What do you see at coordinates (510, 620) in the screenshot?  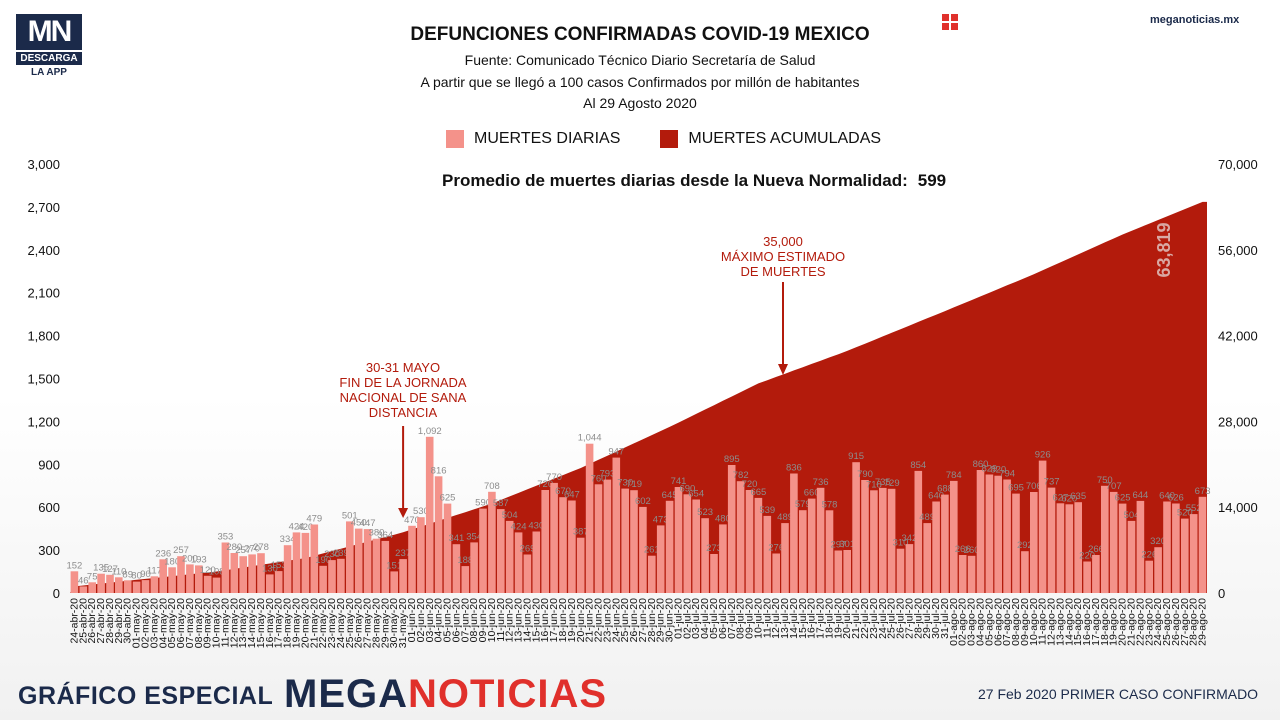 I see `x-tick-label: 12-jun-20` at bounding box center [510, 620].